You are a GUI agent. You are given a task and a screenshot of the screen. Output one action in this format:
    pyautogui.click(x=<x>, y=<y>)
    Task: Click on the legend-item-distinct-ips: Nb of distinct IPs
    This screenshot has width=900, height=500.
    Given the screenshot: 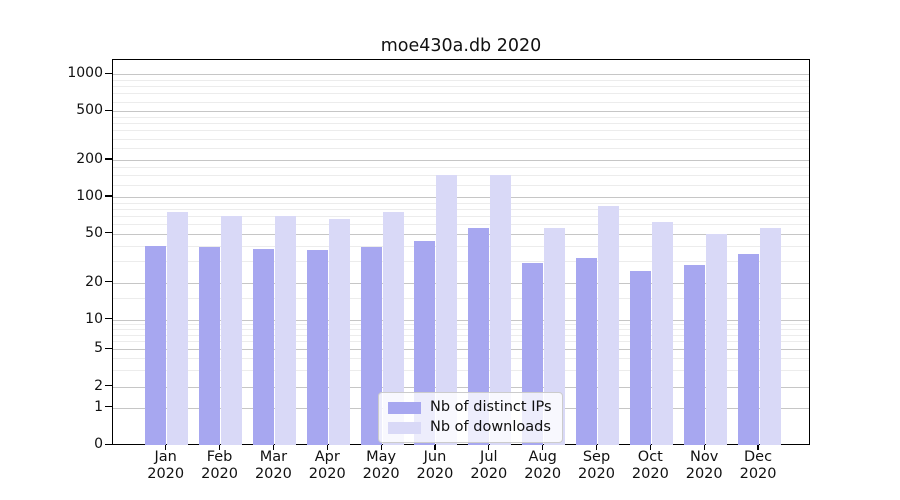 What is the action you would take?
    pyautogui.click(x=470, y=407)
    